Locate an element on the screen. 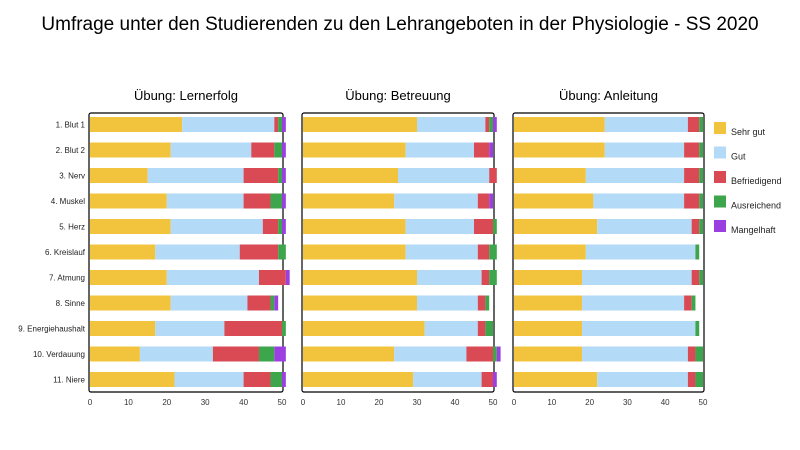 The width and height of the screenshot is (800, 450). category-label: 11. Niere is located at coordinates (69, 380).